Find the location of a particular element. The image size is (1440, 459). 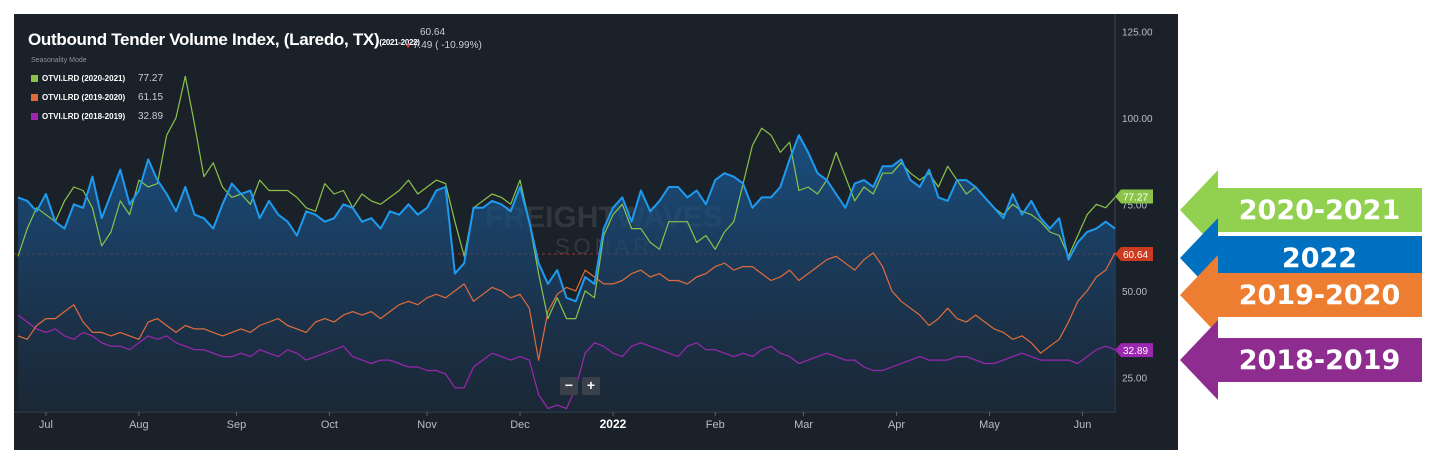

y-tick-label: 100.00 is located at coordinates (1137, 119).